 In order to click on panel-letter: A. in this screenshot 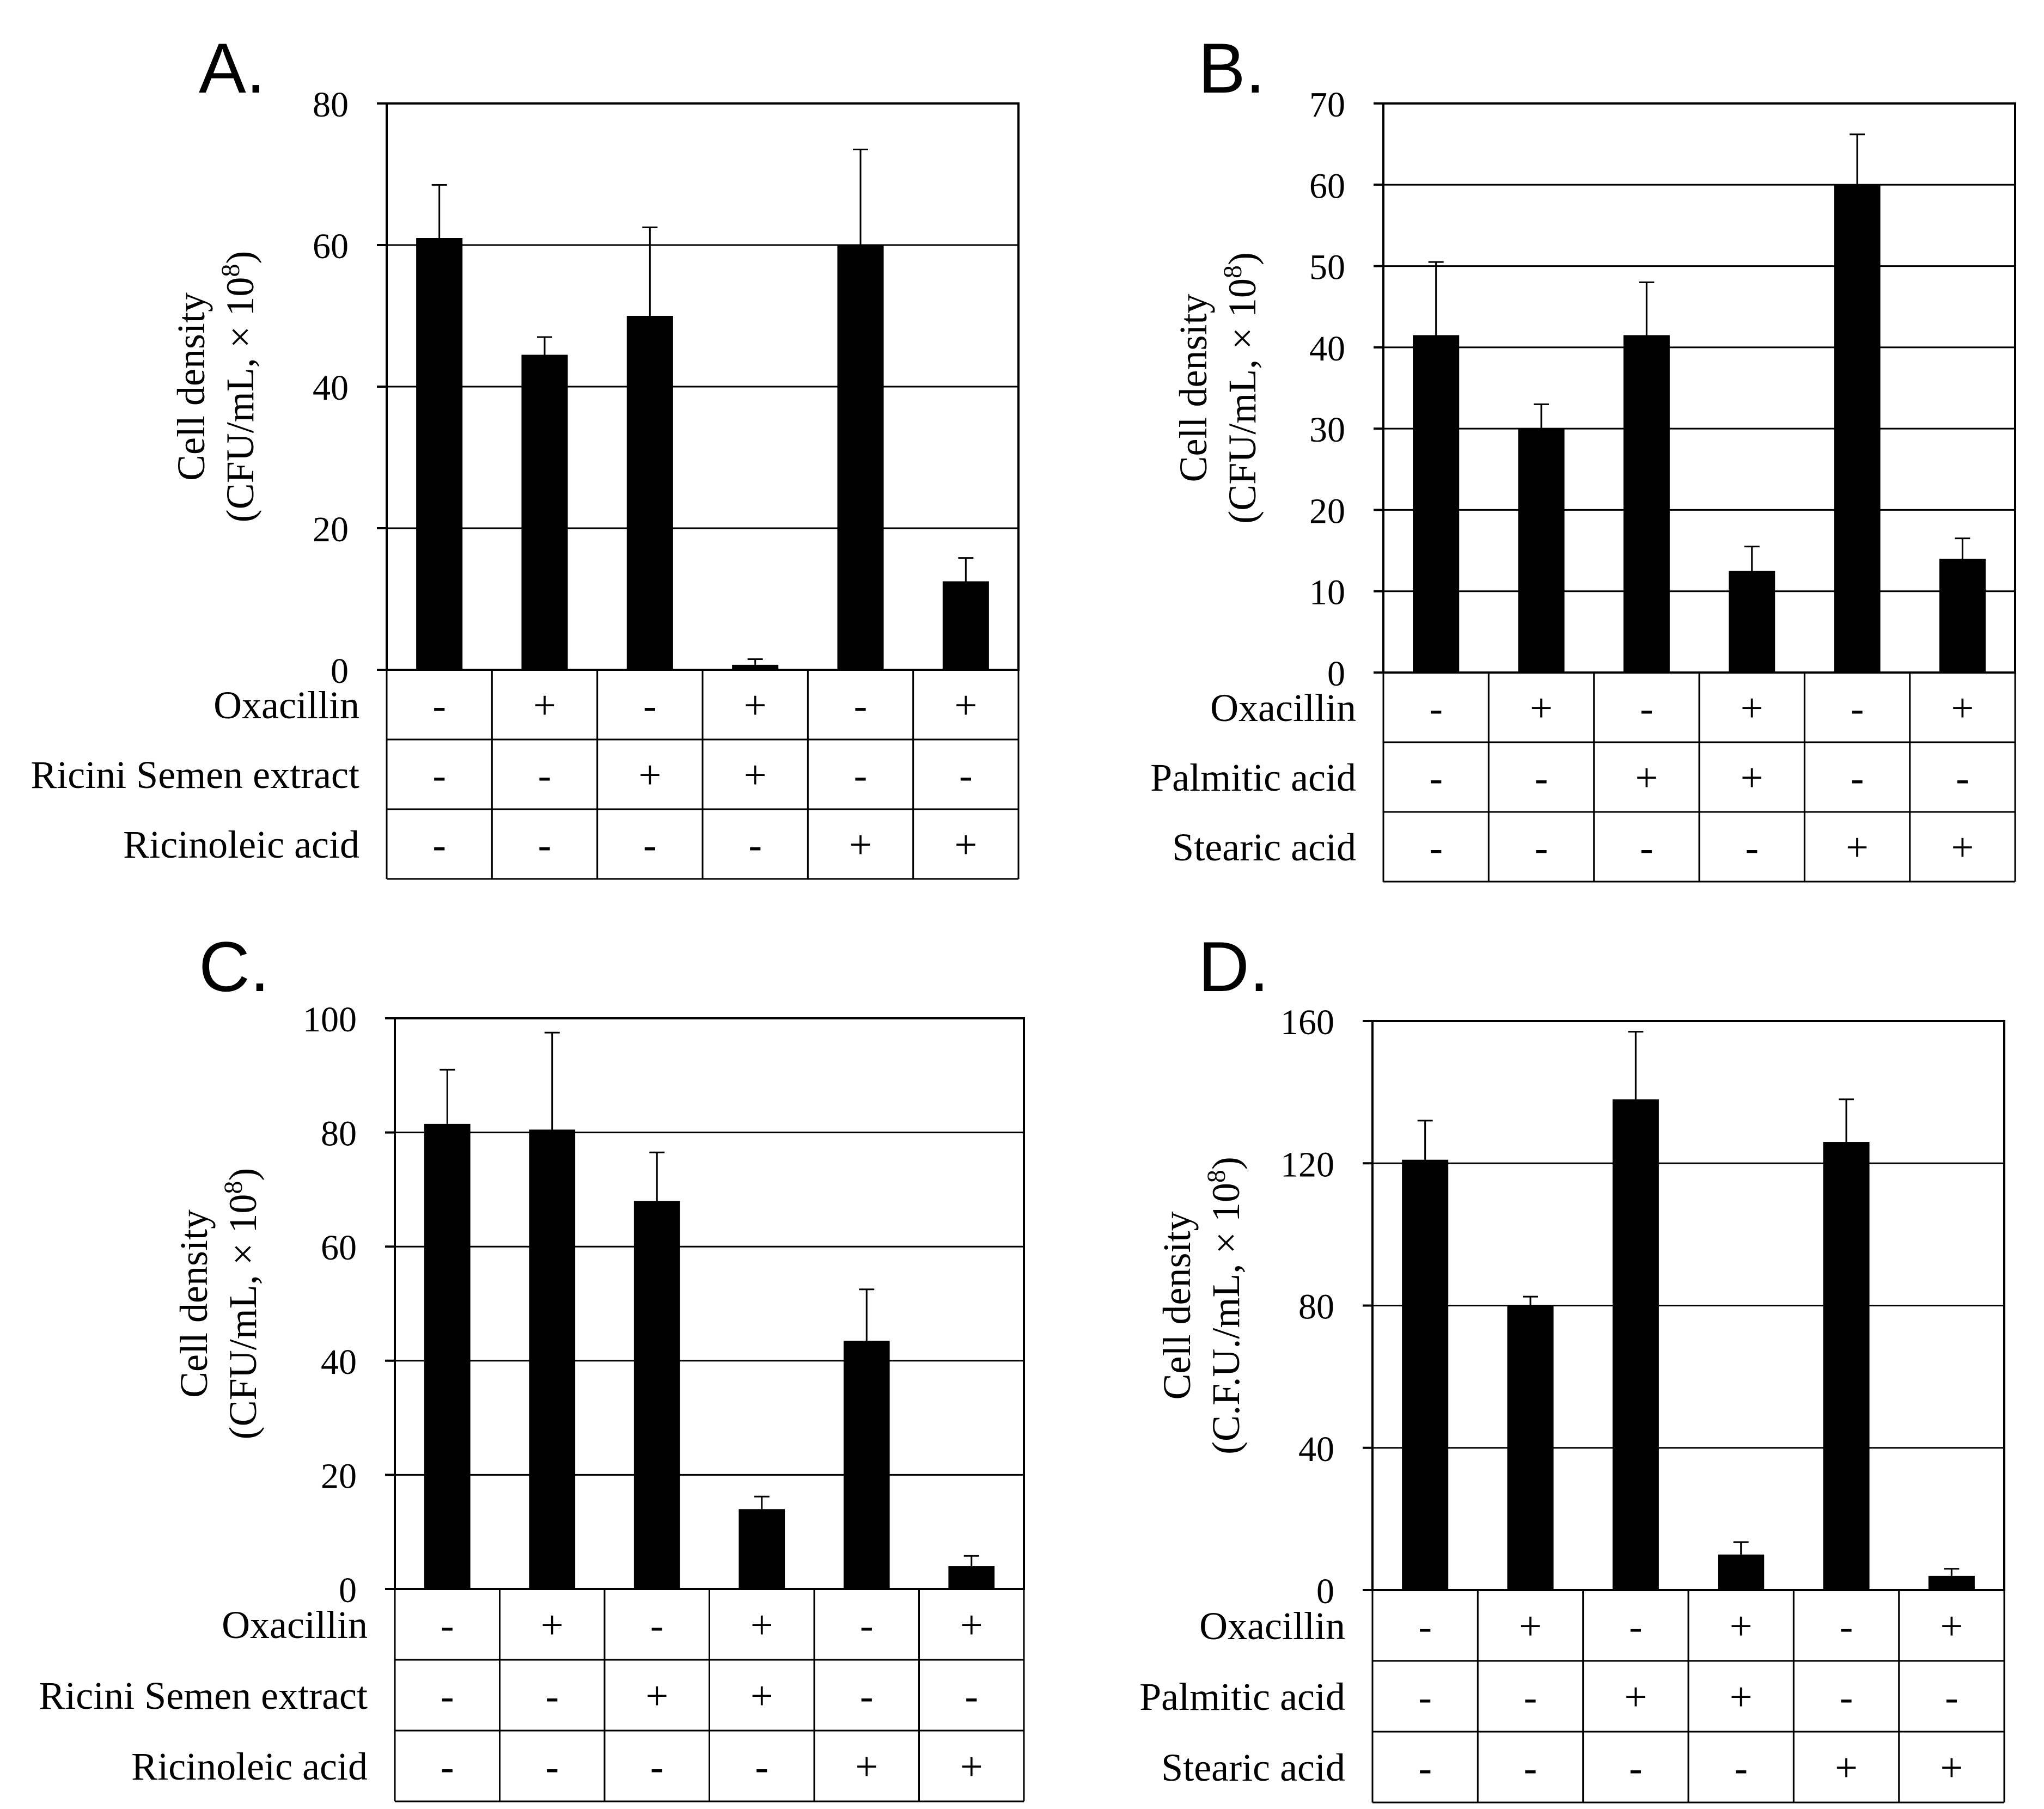, I will do `click(233, 68)`.